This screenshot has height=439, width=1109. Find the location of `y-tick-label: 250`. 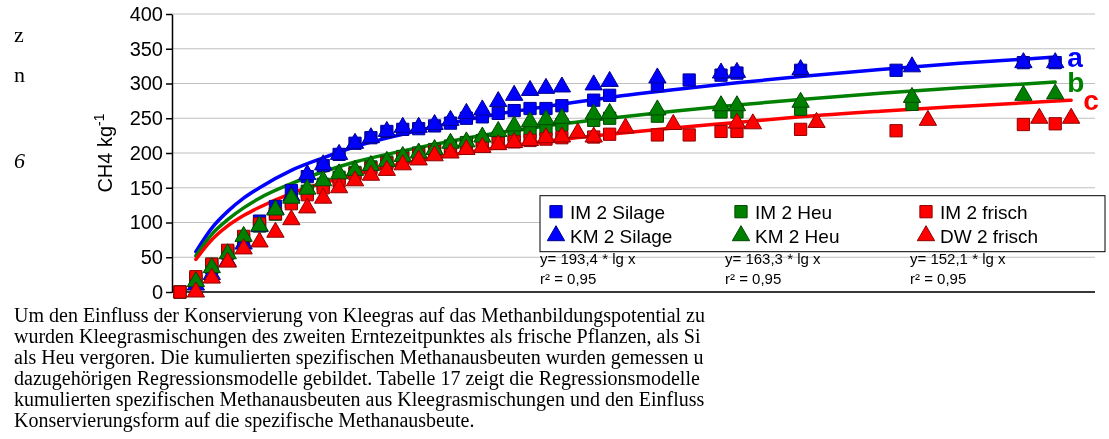

y-tick-label: 250 is located at coordinates (146, 118).